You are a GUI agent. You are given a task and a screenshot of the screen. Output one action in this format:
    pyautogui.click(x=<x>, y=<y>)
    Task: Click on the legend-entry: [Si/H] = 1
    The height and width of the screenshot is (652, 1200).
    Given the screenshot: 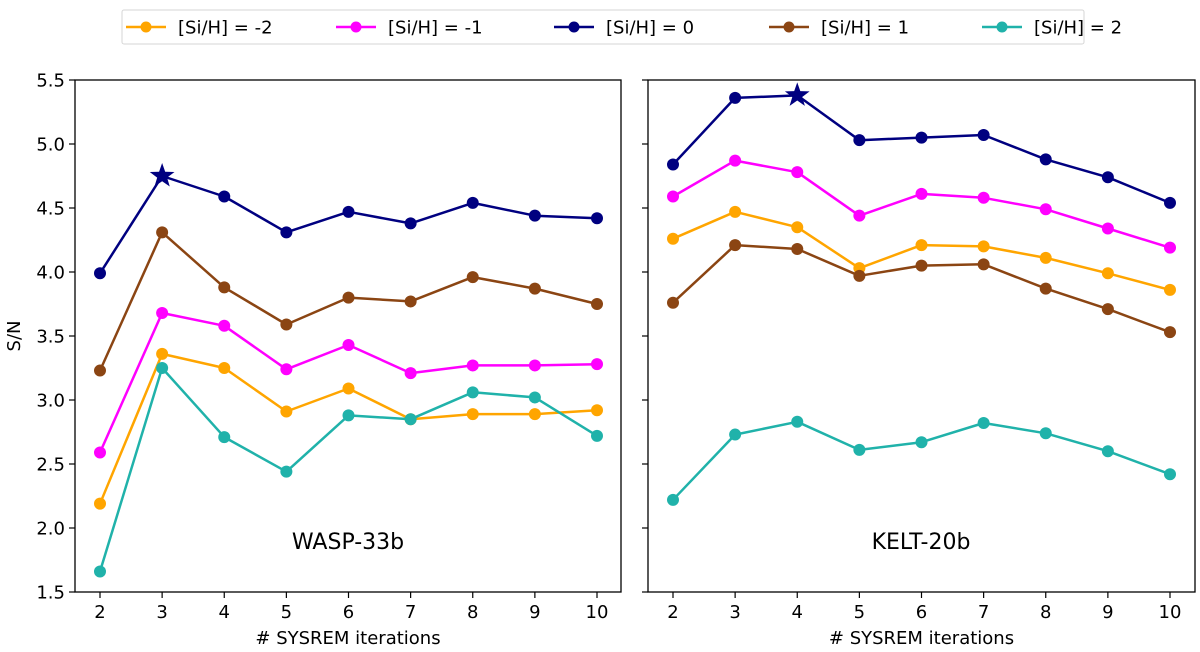 What is the action you would take?
    pyautogui.click(x=839, y=28)
    